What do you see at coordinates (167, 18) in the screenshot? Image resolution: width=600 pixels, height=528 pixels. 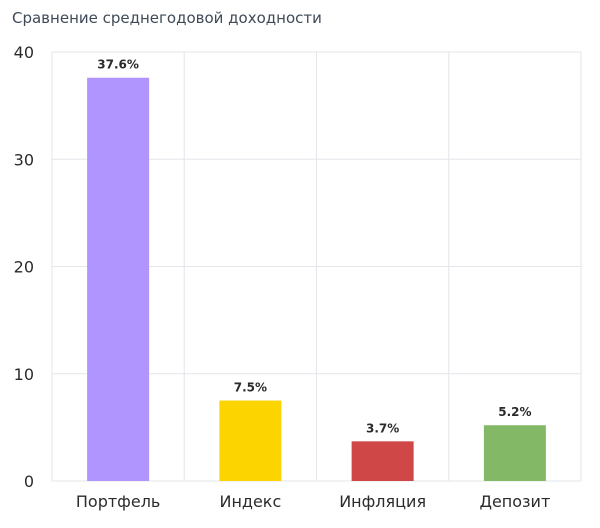 I see `chart-title: Сравнение среднегодовой доходности` at bounding box center [167, 18].